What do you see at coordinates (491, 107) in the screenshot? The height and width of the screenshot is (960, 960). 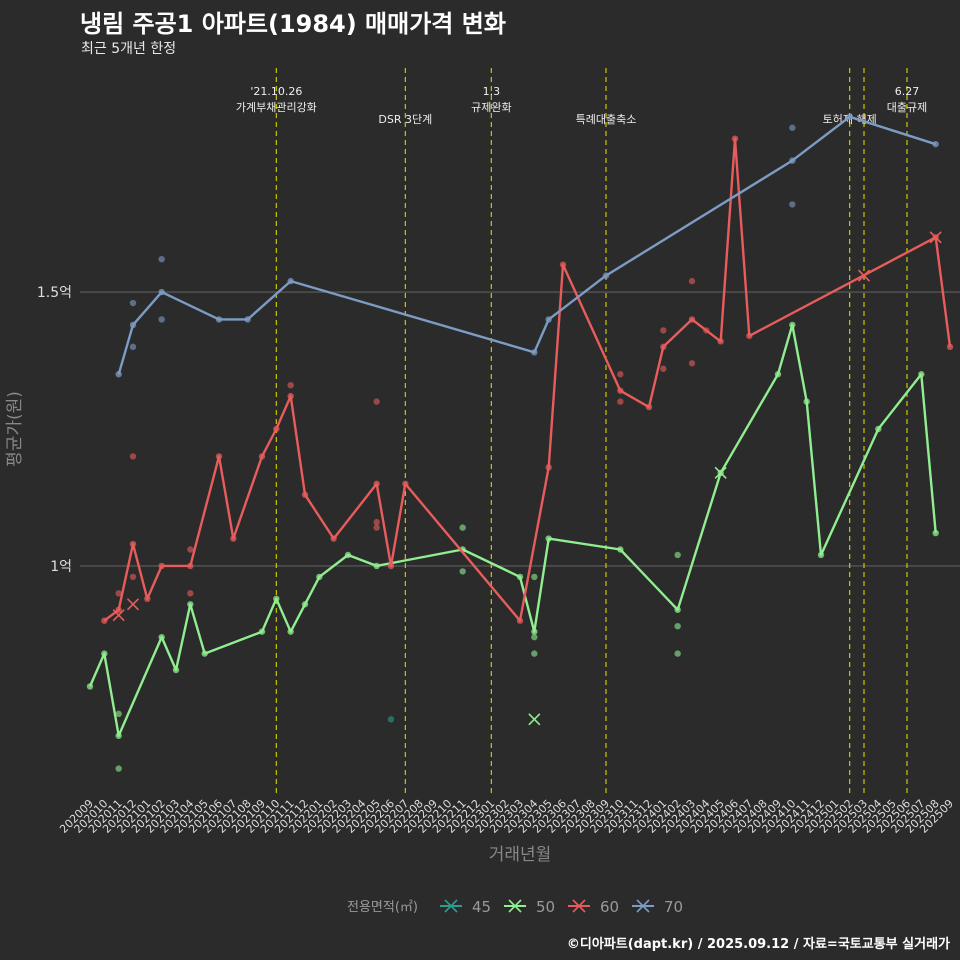 I see `event-label: 규제완화` at bounding box center [491, 107].